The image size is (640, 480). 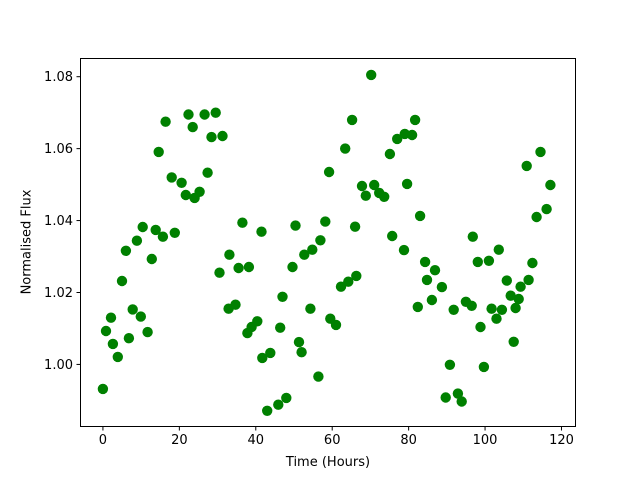 What do you see at coordinates (485, 440) in the screenshot?
I see `x-tick-label: 100` at bounding box center [485, 440].